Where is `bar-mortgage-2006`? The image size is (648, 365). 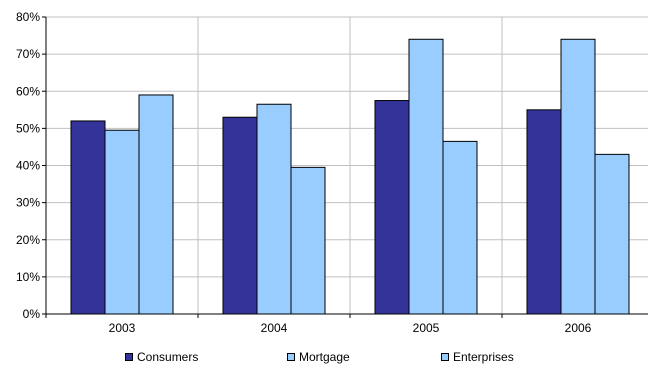
bar-mortgage-2006 is located at coordinates (578, 176).